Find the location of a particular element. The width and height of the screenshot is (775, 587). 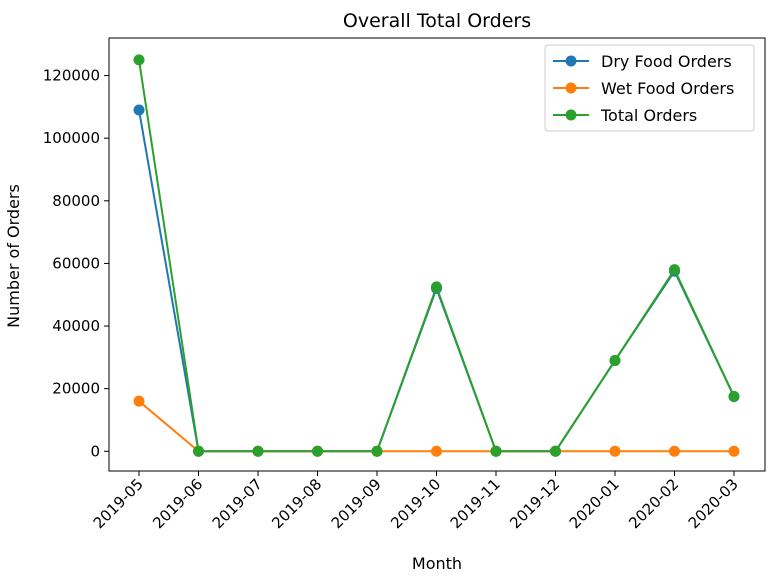

y-axis-label: Number of Orders is located at coordinates (13, 256).